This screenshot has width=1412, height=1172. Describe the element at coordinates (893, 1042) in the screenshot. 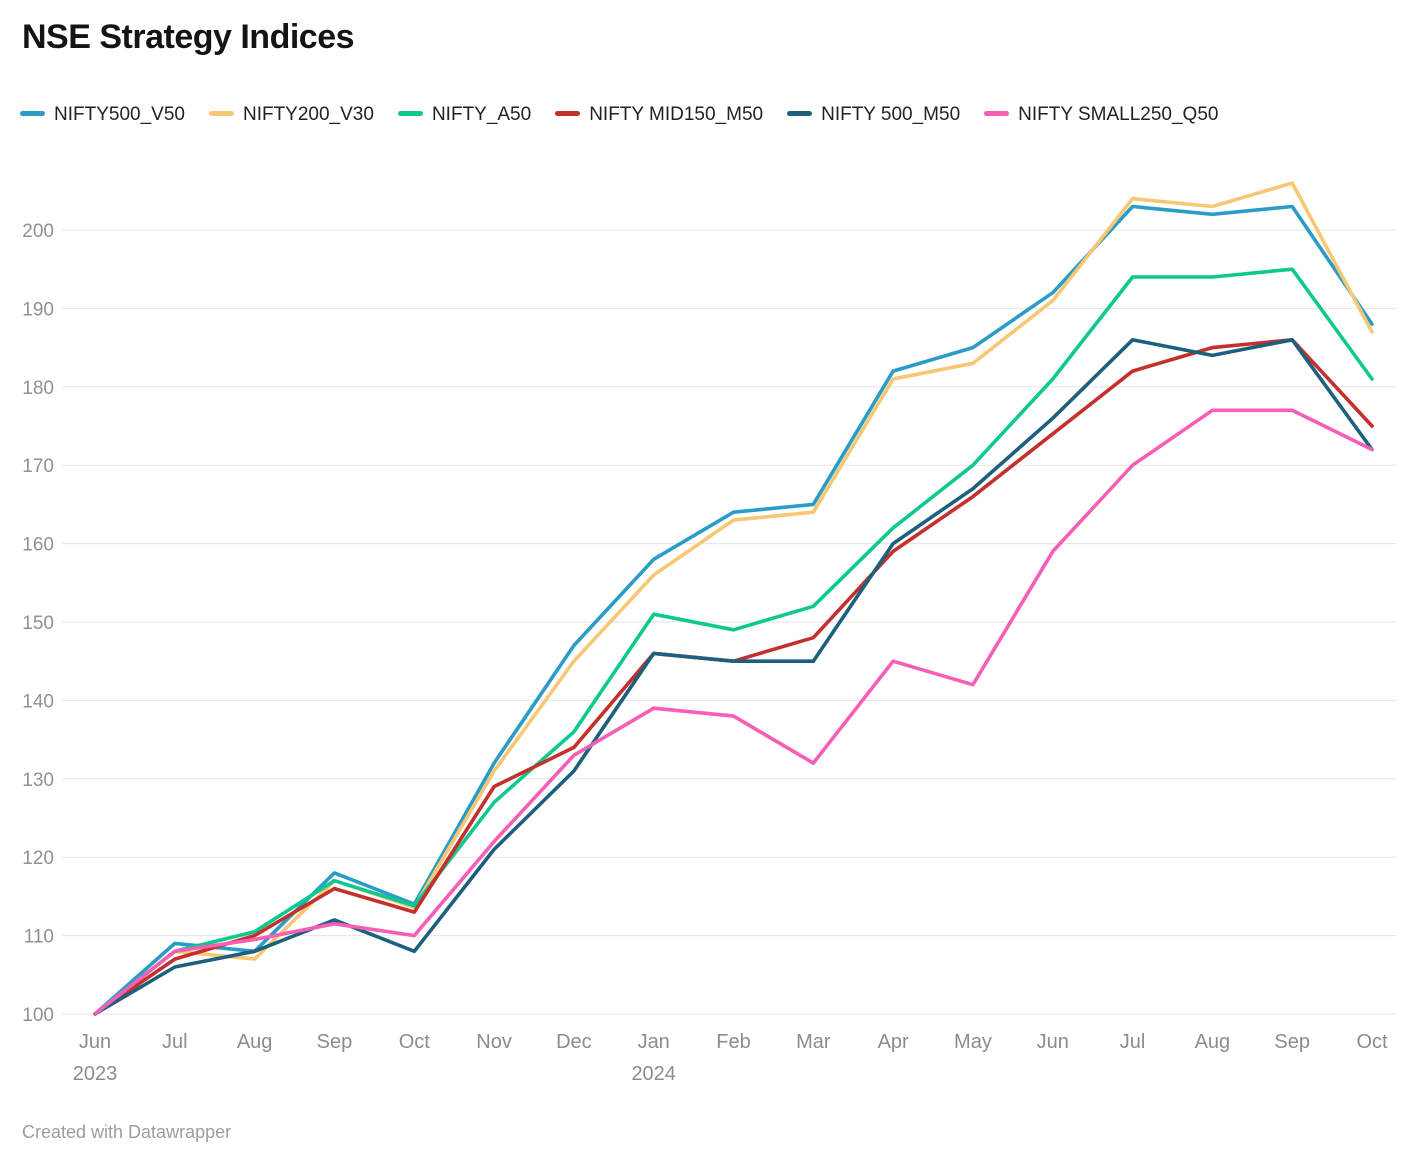

I see `x-tick-label: Apr` at that location.